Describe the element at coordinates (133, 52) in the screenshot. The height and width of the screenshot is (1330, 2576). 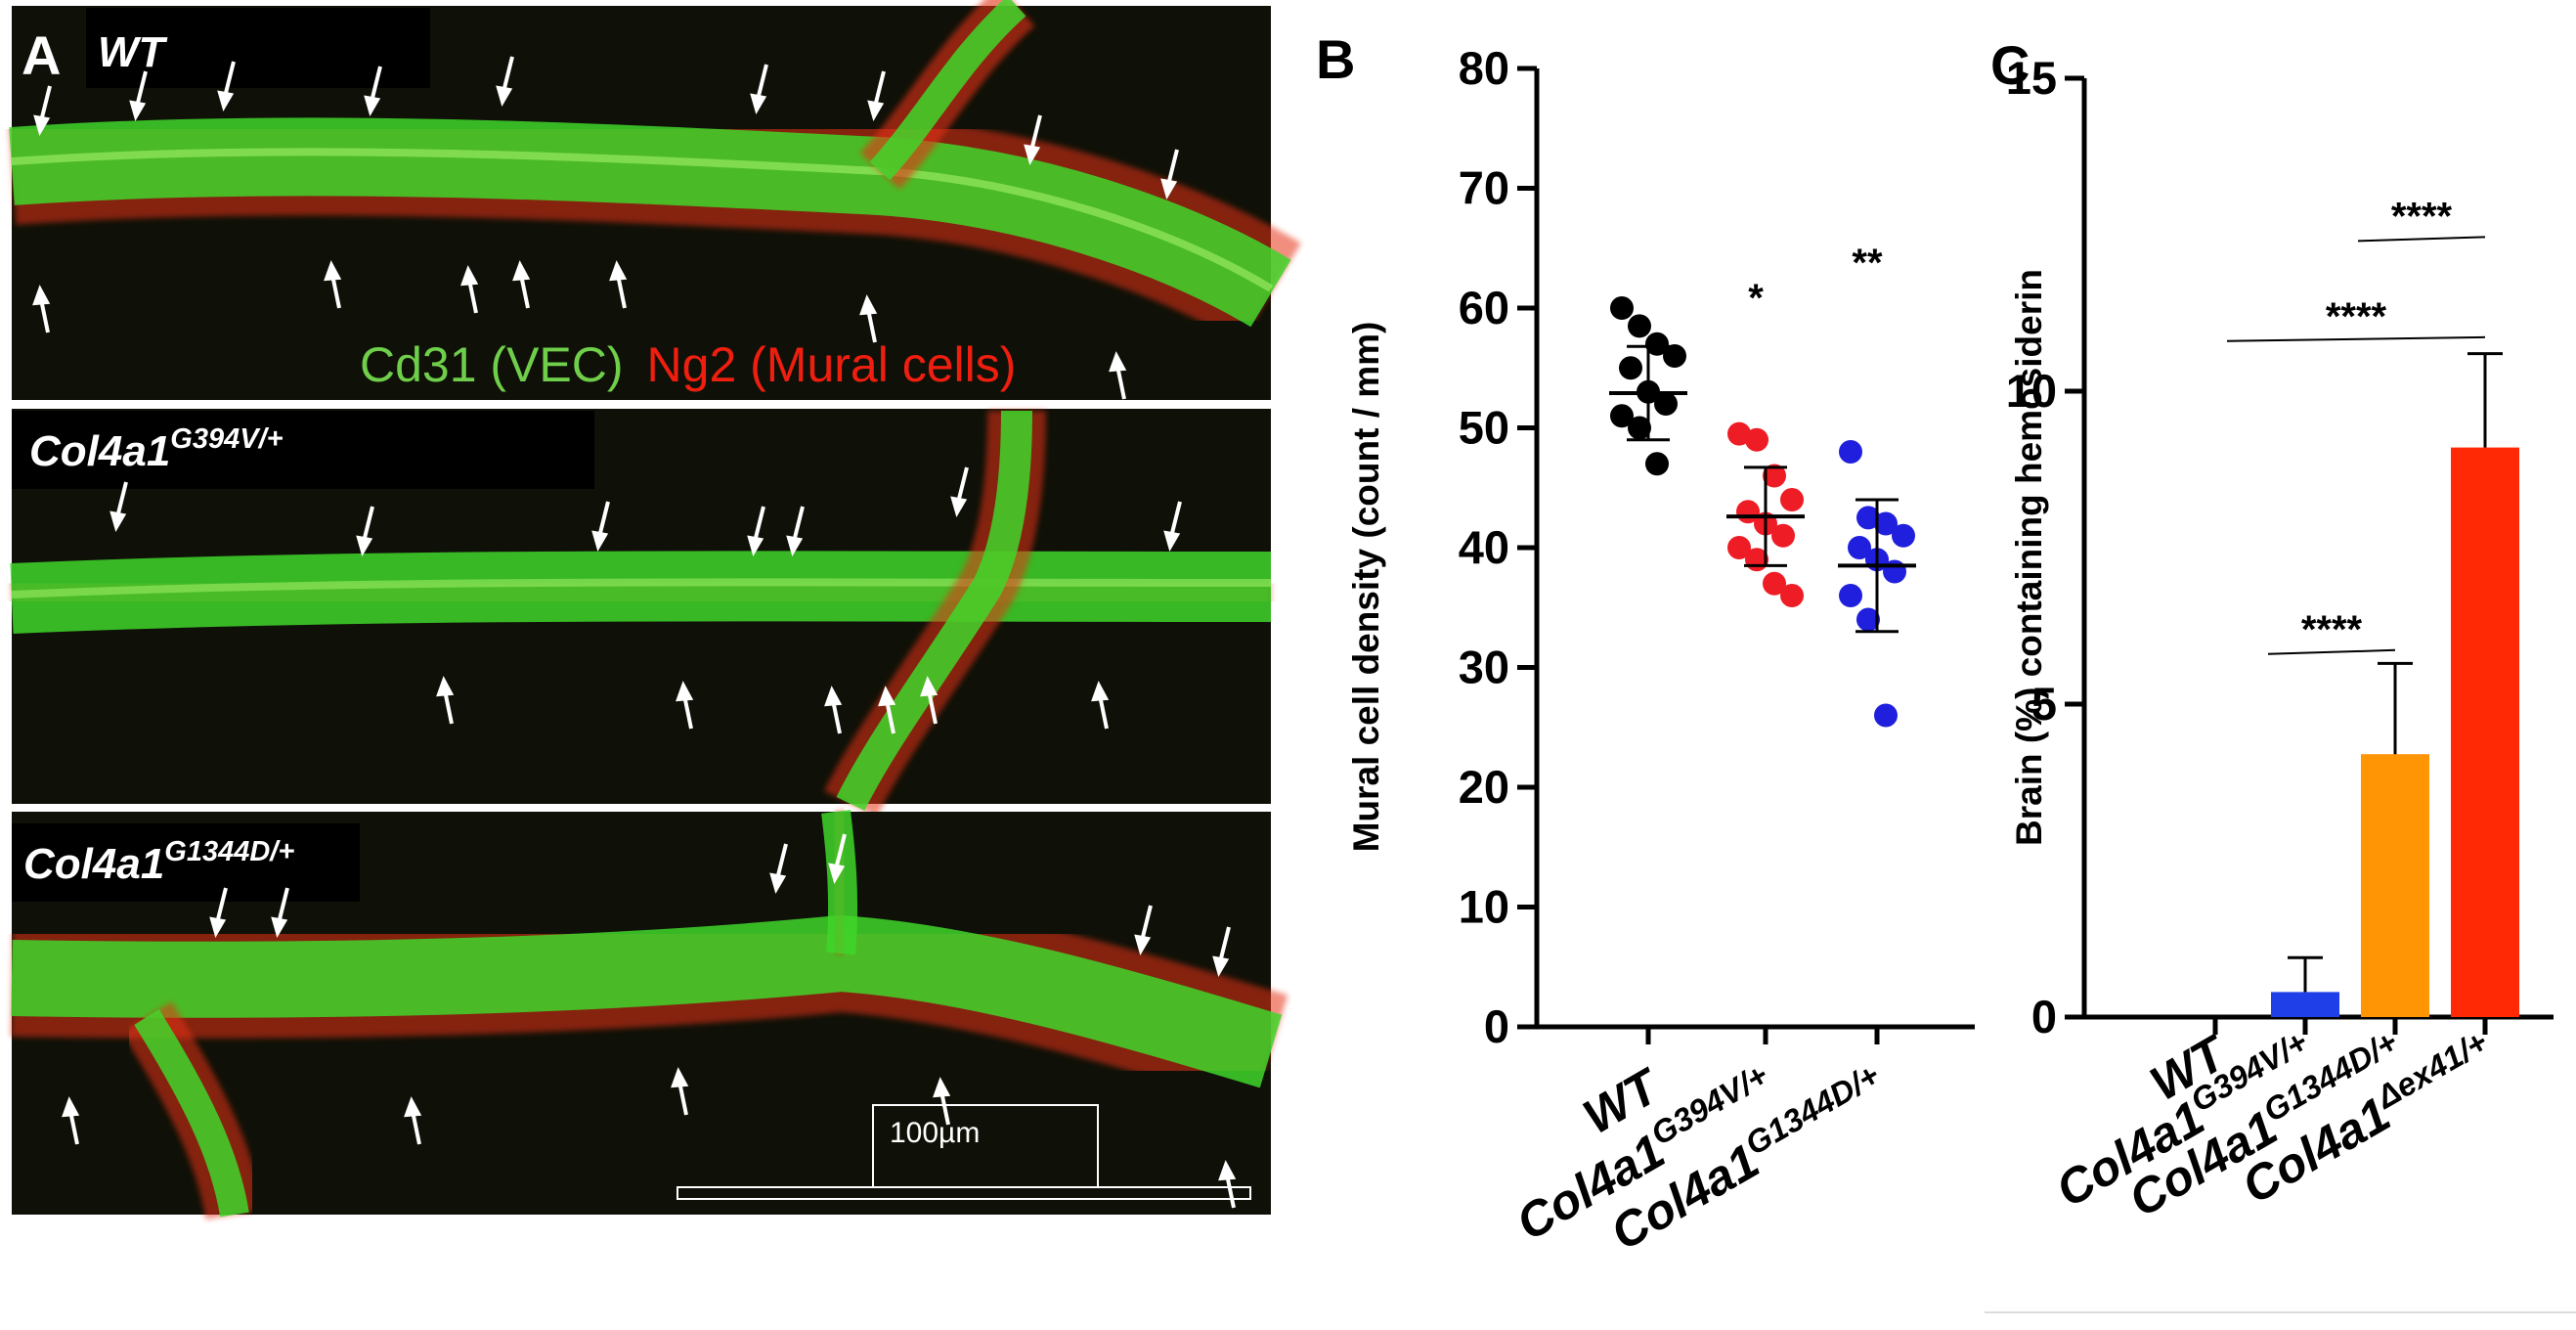
I see `micrograph-label-wt: WT` at that location.